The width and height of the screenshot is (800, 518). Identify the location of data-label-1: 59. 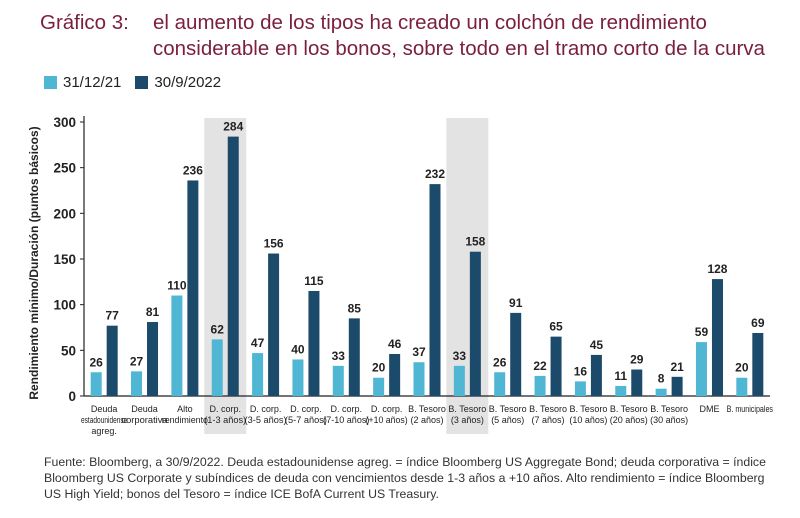
(702, 332).